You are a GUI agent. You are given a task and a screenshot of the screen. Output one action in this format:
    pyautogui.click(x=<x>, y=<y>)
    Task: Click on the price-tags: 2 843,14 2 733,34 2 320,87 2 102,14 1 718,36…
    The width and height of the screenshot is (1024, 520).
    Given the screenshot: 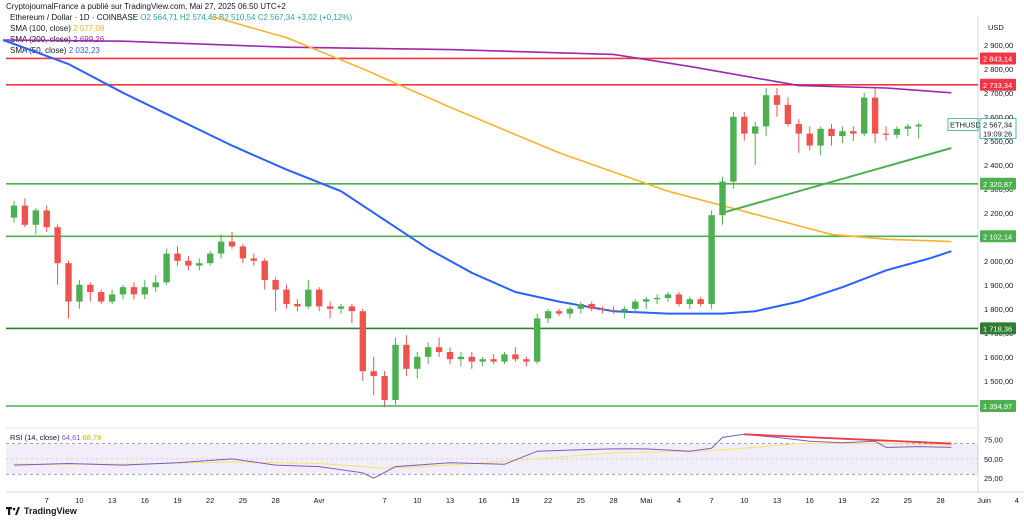 What is the action you would take?
    pyautogui.click(x=982, y=232)
    